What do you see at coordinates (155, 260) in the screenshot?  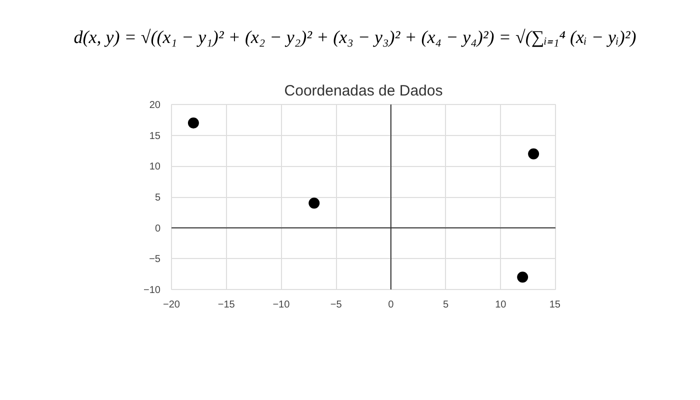 I see `y-tick-label: −5` at bounding box center [155, 260].